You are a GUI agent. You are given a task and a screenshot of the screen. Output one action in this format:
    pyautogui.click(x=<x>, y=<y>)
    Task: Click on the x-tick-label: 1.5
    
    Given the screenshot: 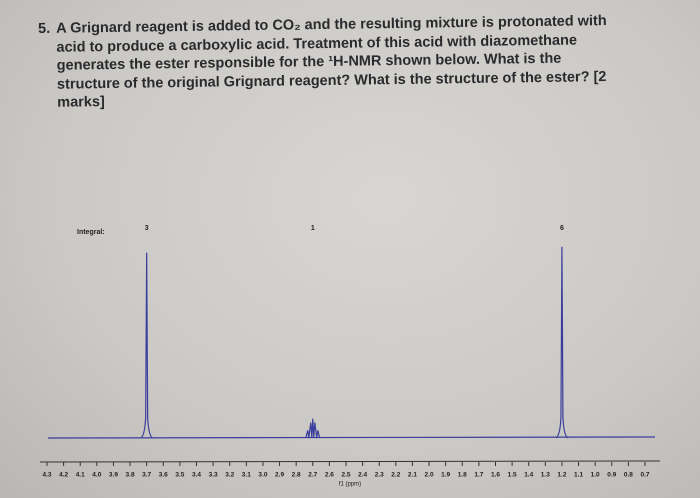 What is the action you would take?
    pyautogui.click(x=512, y=475)
    